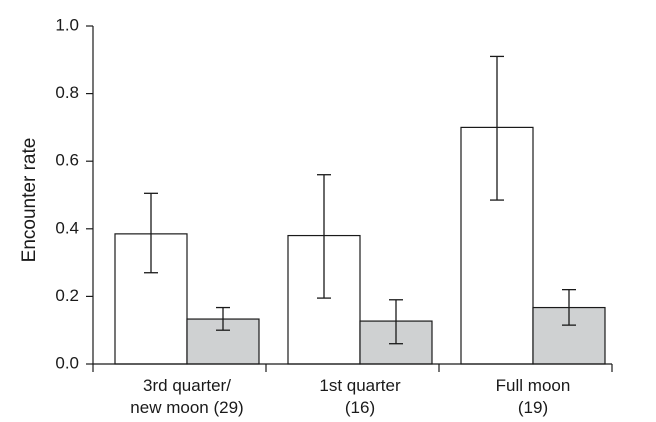 The width and height of the screenshot is (656, 422). What do you see at coordinates (67, 24) in the screenshot?
I see `y-tick-label: 1.0` at bounding box center [67, 24].